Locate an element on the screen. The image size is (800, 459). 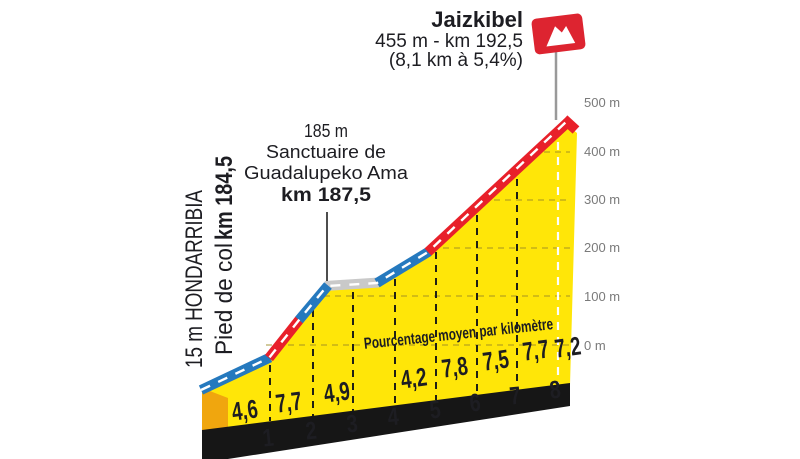
gradient-values: 4,6 7,7 4,9 4,2 7,8 7,5 7,7 7,2 is located at coordinates (406, 378).